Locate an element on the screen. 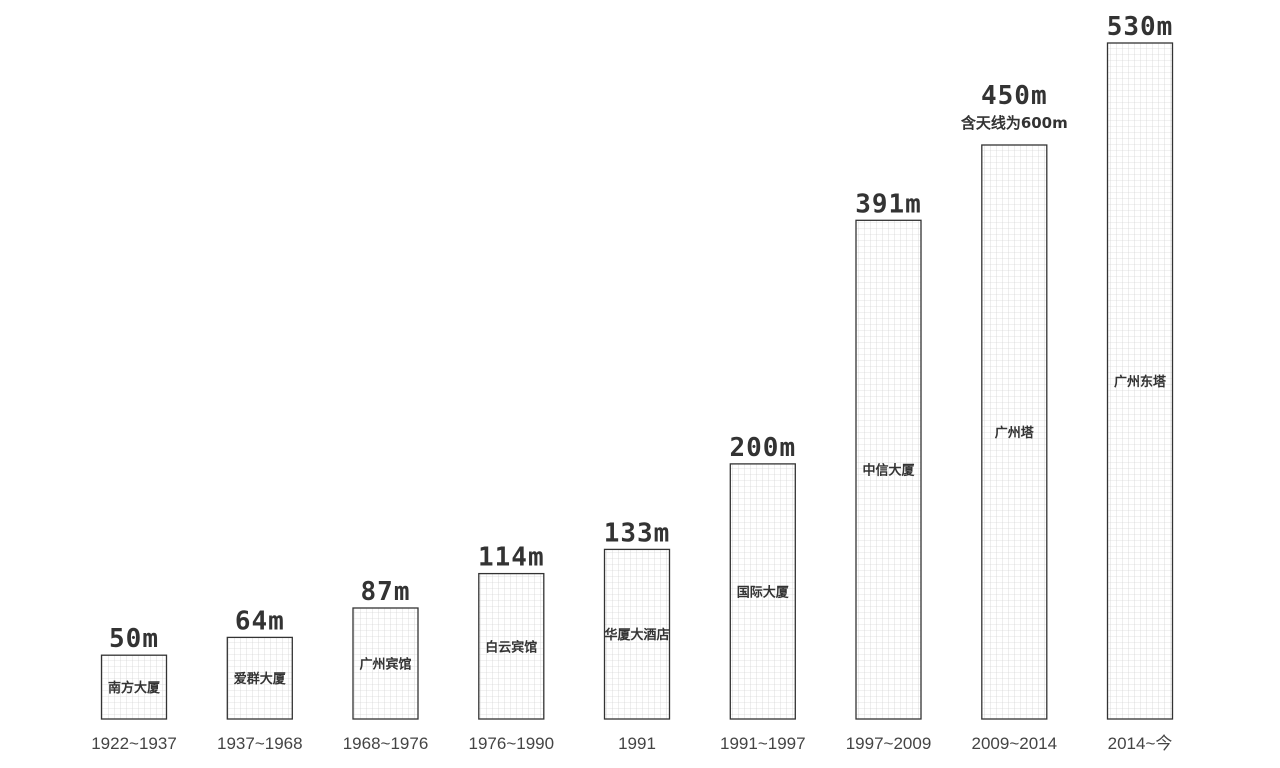  period-tick-label: 1968~1976 is located at coordinates (386, 743).